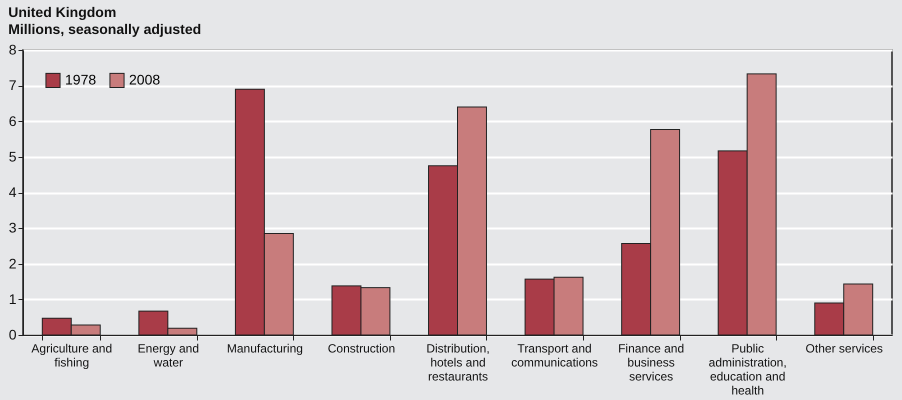 The width and height of the screenshot is (902, 400). What do you see at coordinates (12, 120) in the screenshot?
I see `y-tick-label: 6` at bounding box center [12, 120].